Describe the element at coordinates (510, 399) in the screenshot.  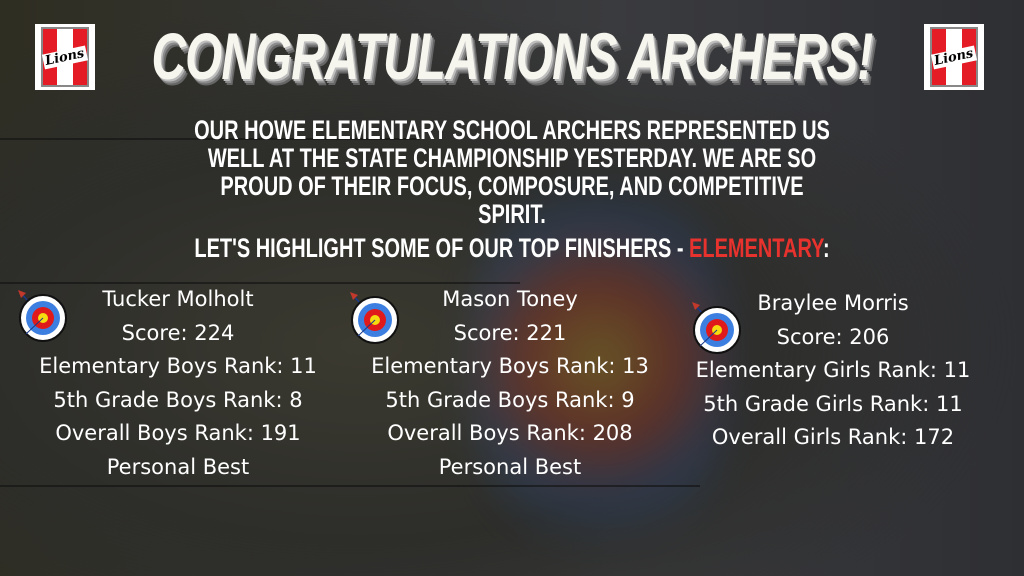
I see `archer-stat: 5th Grade Boys Rank: 9` at that location.